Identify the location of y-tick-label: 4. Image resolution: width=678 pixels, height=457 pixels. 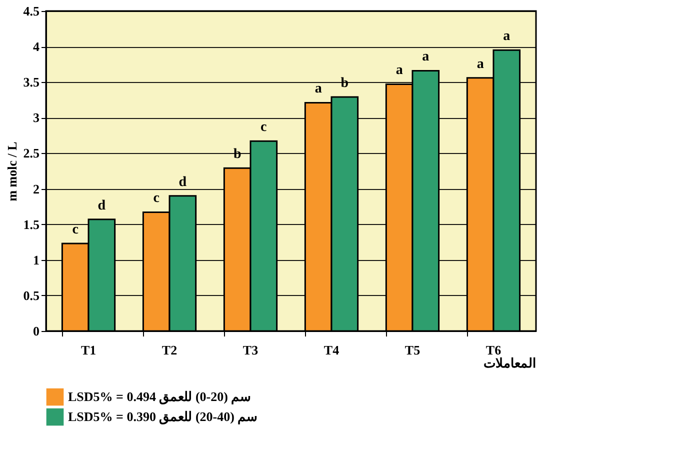
(36, 46).